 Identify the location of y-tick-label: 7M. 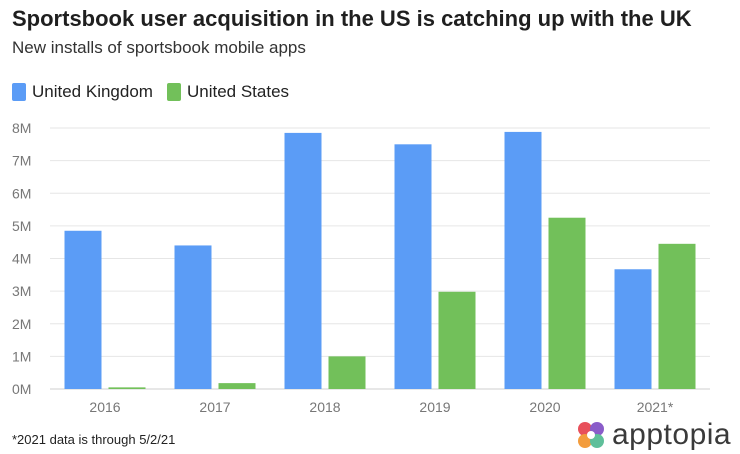
(21, 161).